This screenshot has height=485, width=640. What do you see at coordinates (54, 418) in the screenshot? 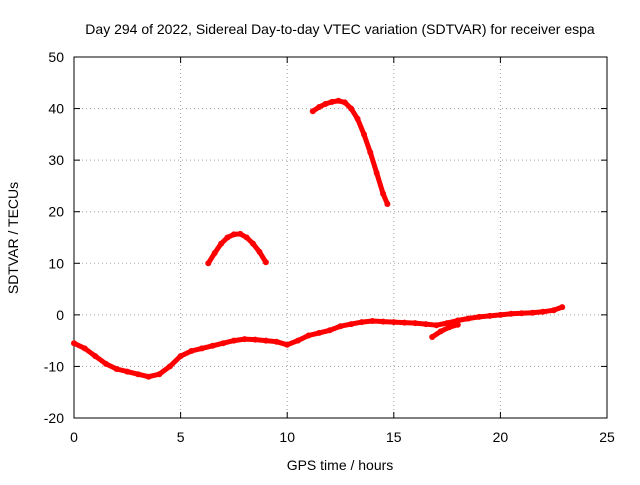
I see `y-tick-label: -20` at bounding box center [54, 418].